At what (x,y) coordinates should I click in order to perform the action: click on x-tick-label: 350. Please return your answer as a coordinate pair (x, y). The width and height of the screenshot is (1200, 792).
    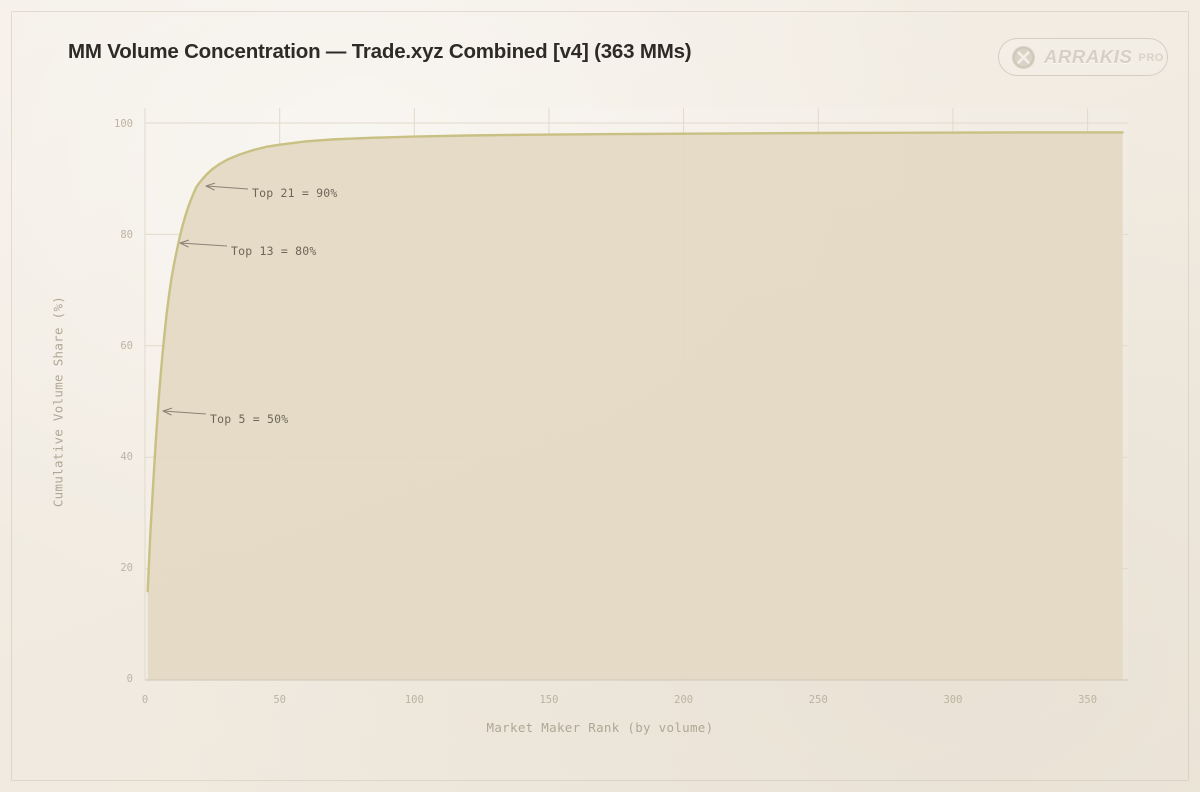
    Looking at the image, I should click on (1088, 700).